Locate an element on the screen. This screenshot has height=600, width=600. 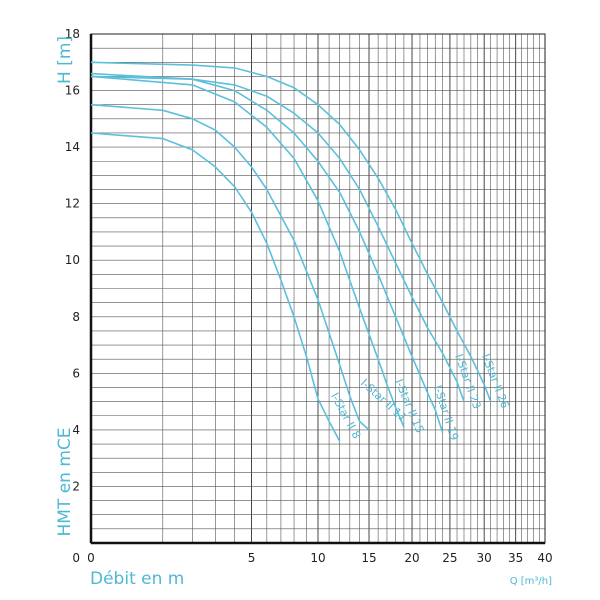
x-axis-title: Débit en m is located at coordinates (137, 579).